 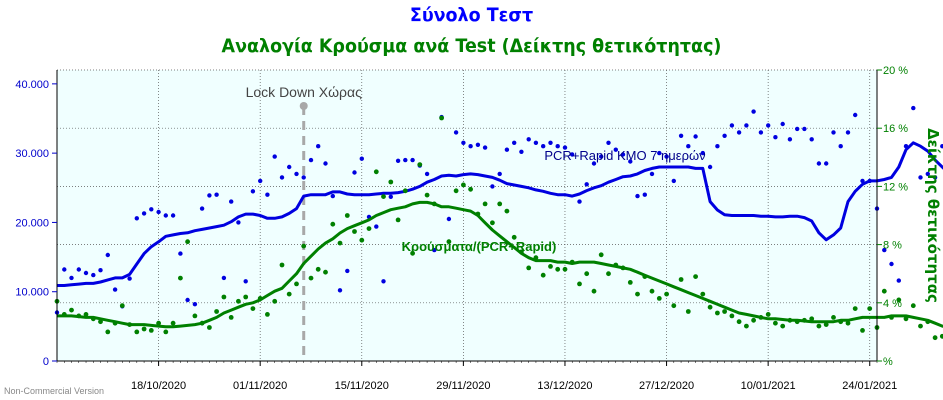 I want to click on lockdown-marker, so click(x=303, y=106).